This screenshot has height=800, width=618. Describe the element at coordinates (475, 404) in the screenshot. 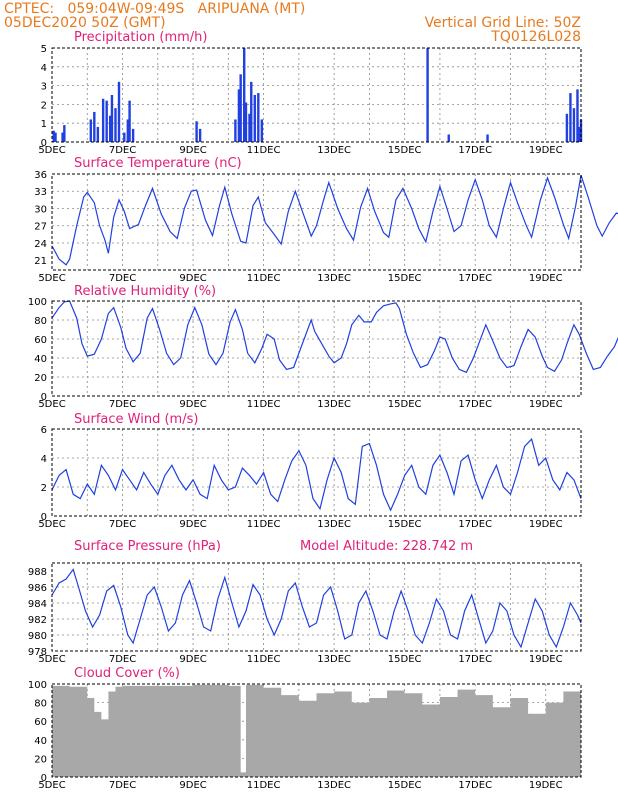

I see `panel-2-xtick: 17DEC` at that location.